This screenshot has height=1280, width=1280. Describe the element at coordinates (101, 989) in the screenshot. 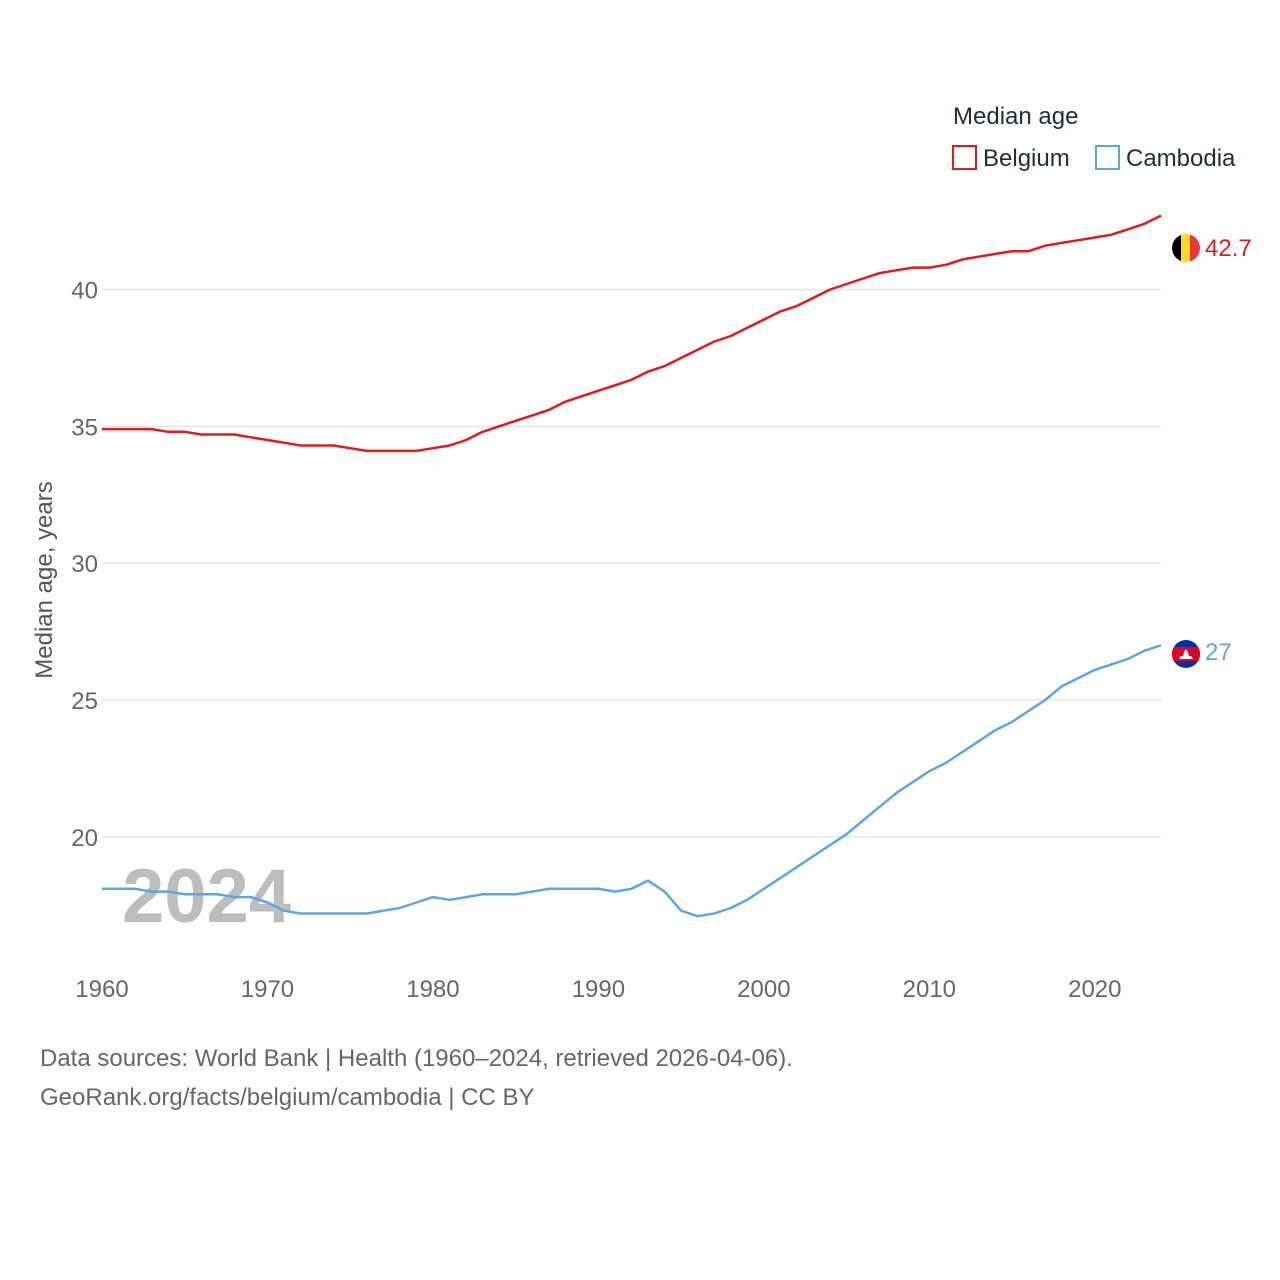

I see `x-tick-label: 1960` at that location.